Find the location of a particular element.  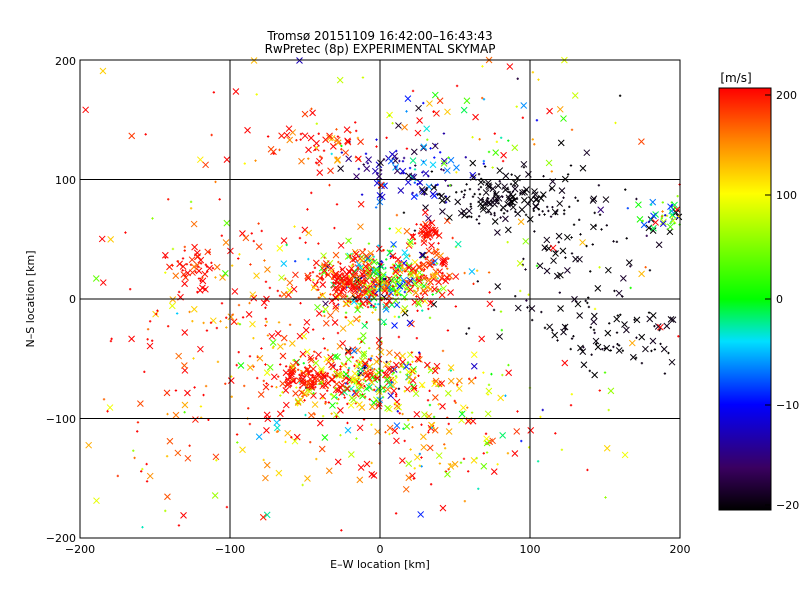

colorbar-tick-label: 200 is located at coordinates (786, 95).